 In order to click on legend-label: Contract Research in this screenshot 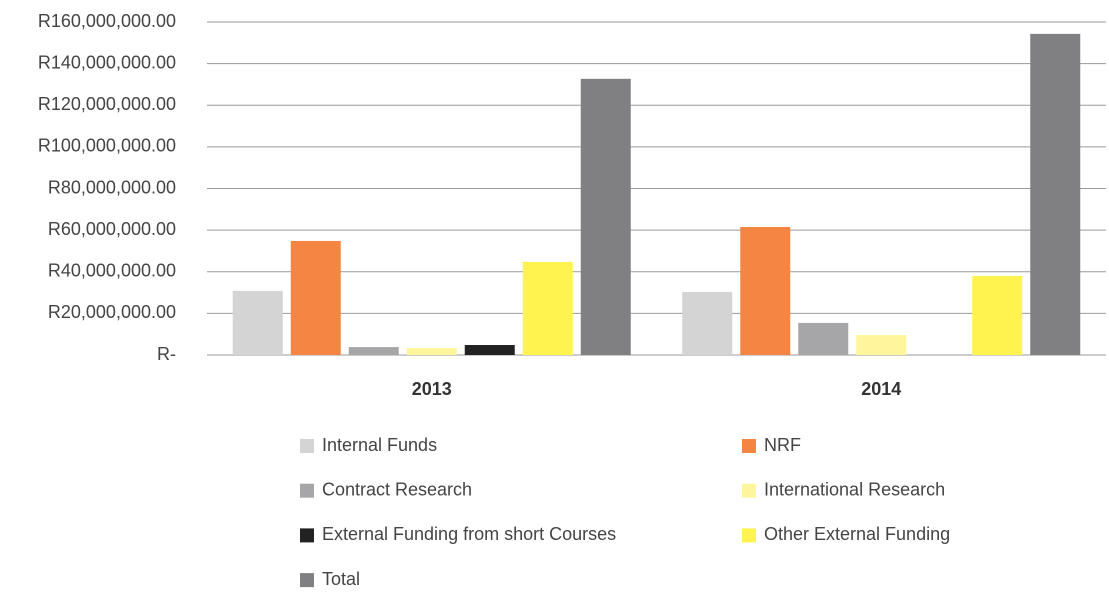, I will do `click(397, 489)`.